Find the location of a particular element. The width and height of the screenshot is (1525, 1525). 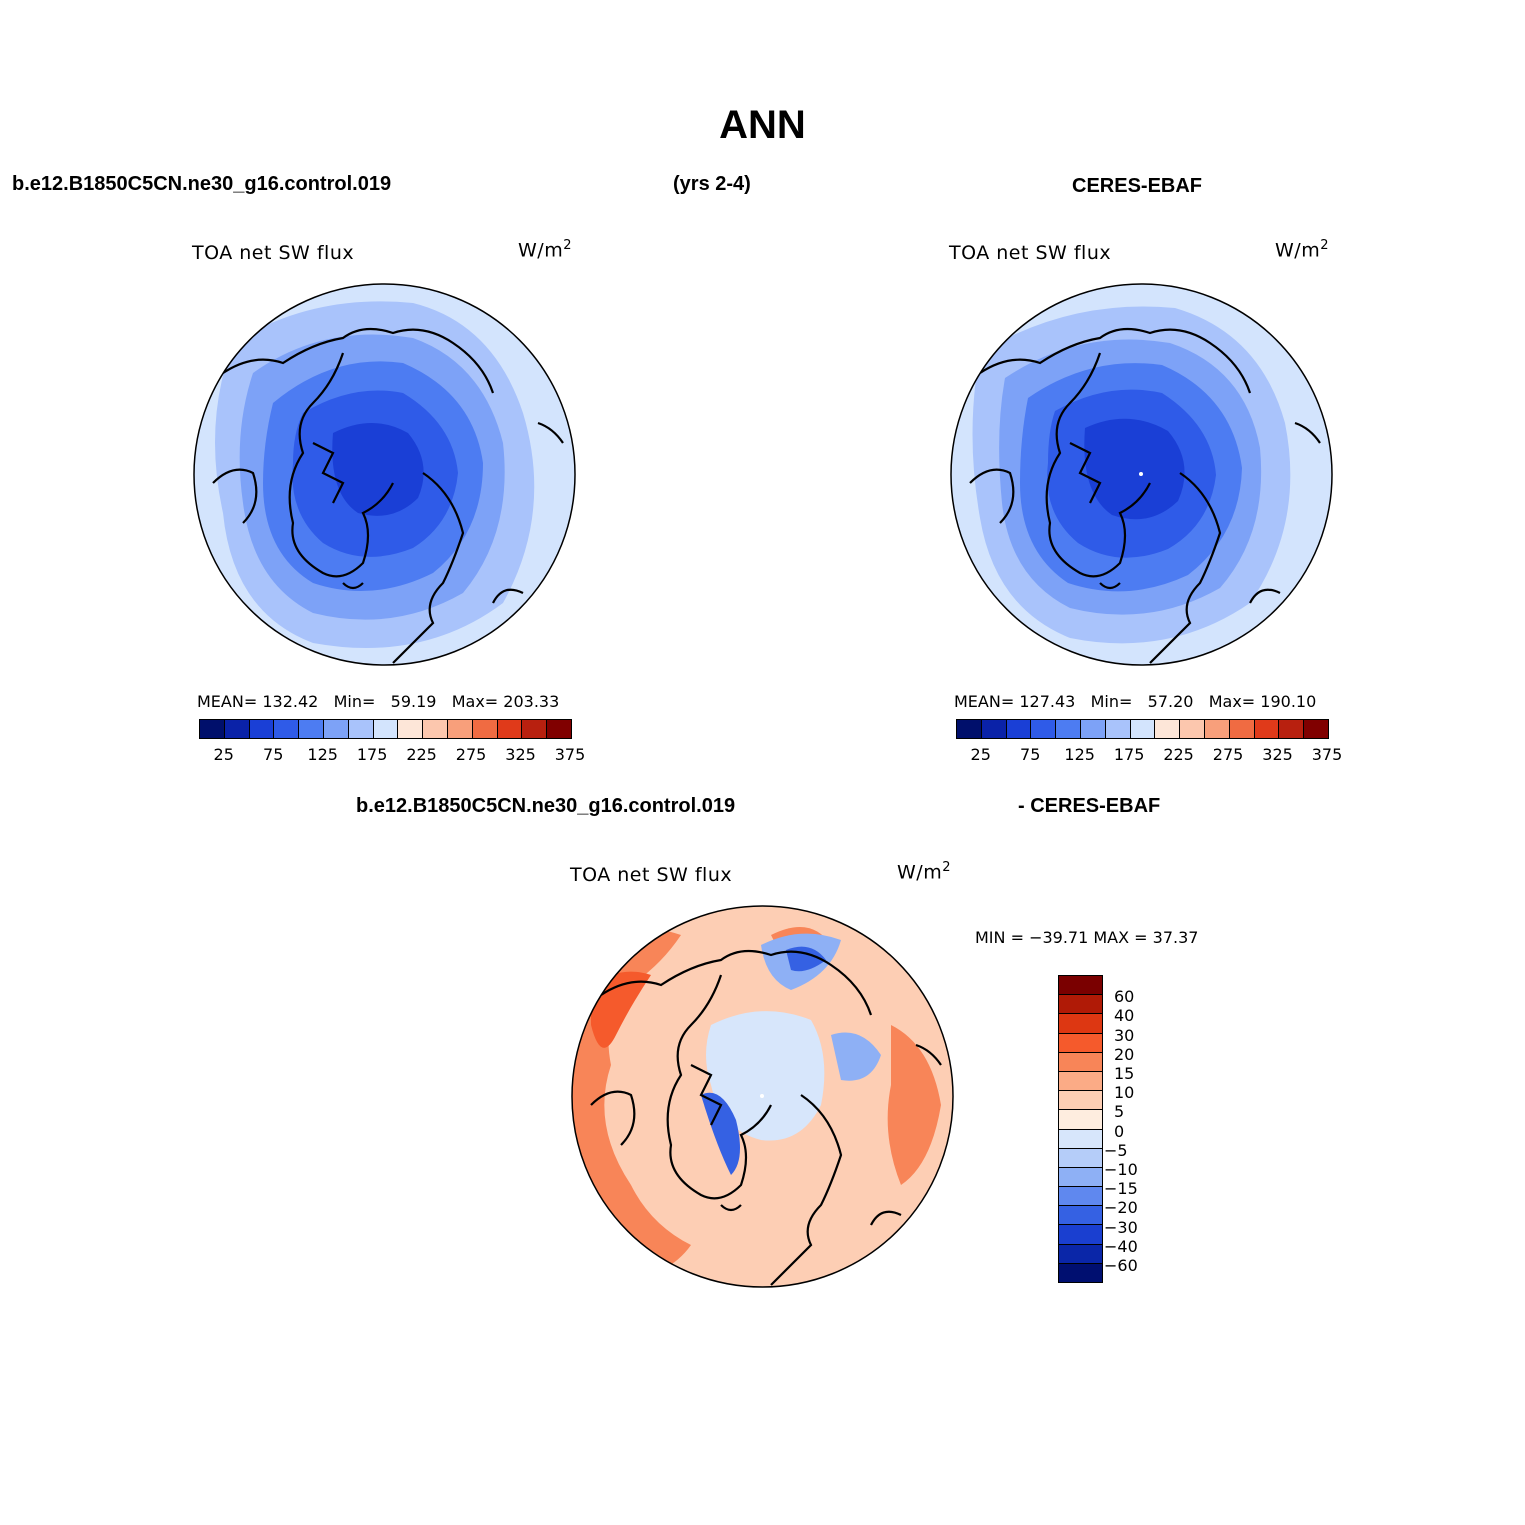

colorbar-tick-label: 175 is located at coordinates (1129, 754).